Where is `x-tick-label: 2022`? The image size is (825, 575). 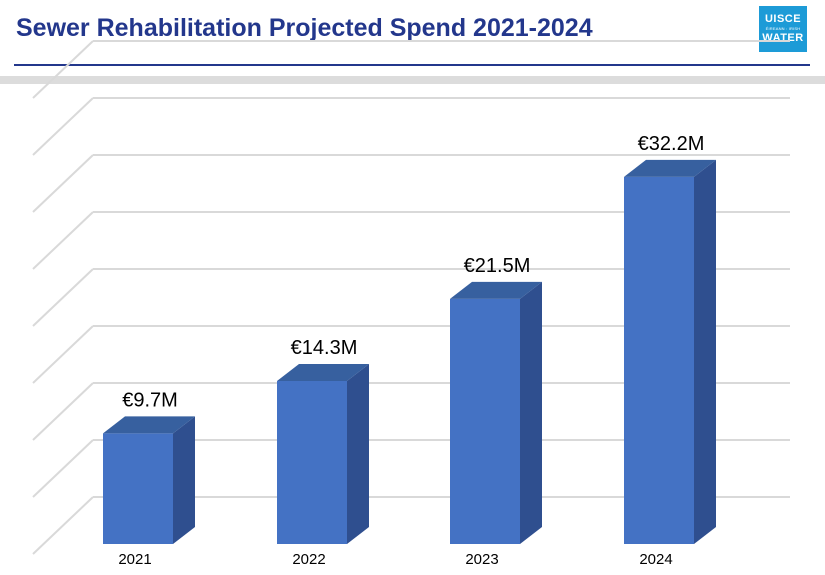 x-tick-label: 2022 is located at coordinates (308, 559).